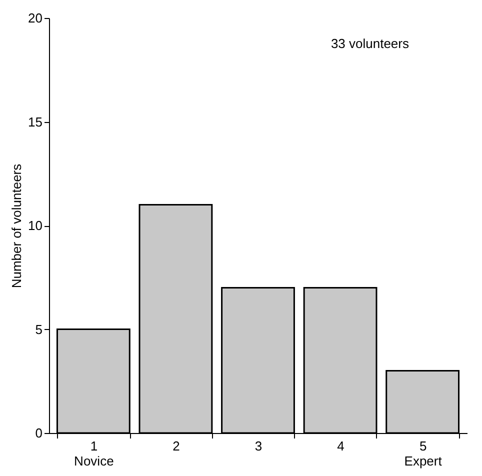 The width and height of the screenshot is (482, 476). Describe the element at coordinates (35, 122) in the screenshot. I see `y-tick-label: 15` at that location.